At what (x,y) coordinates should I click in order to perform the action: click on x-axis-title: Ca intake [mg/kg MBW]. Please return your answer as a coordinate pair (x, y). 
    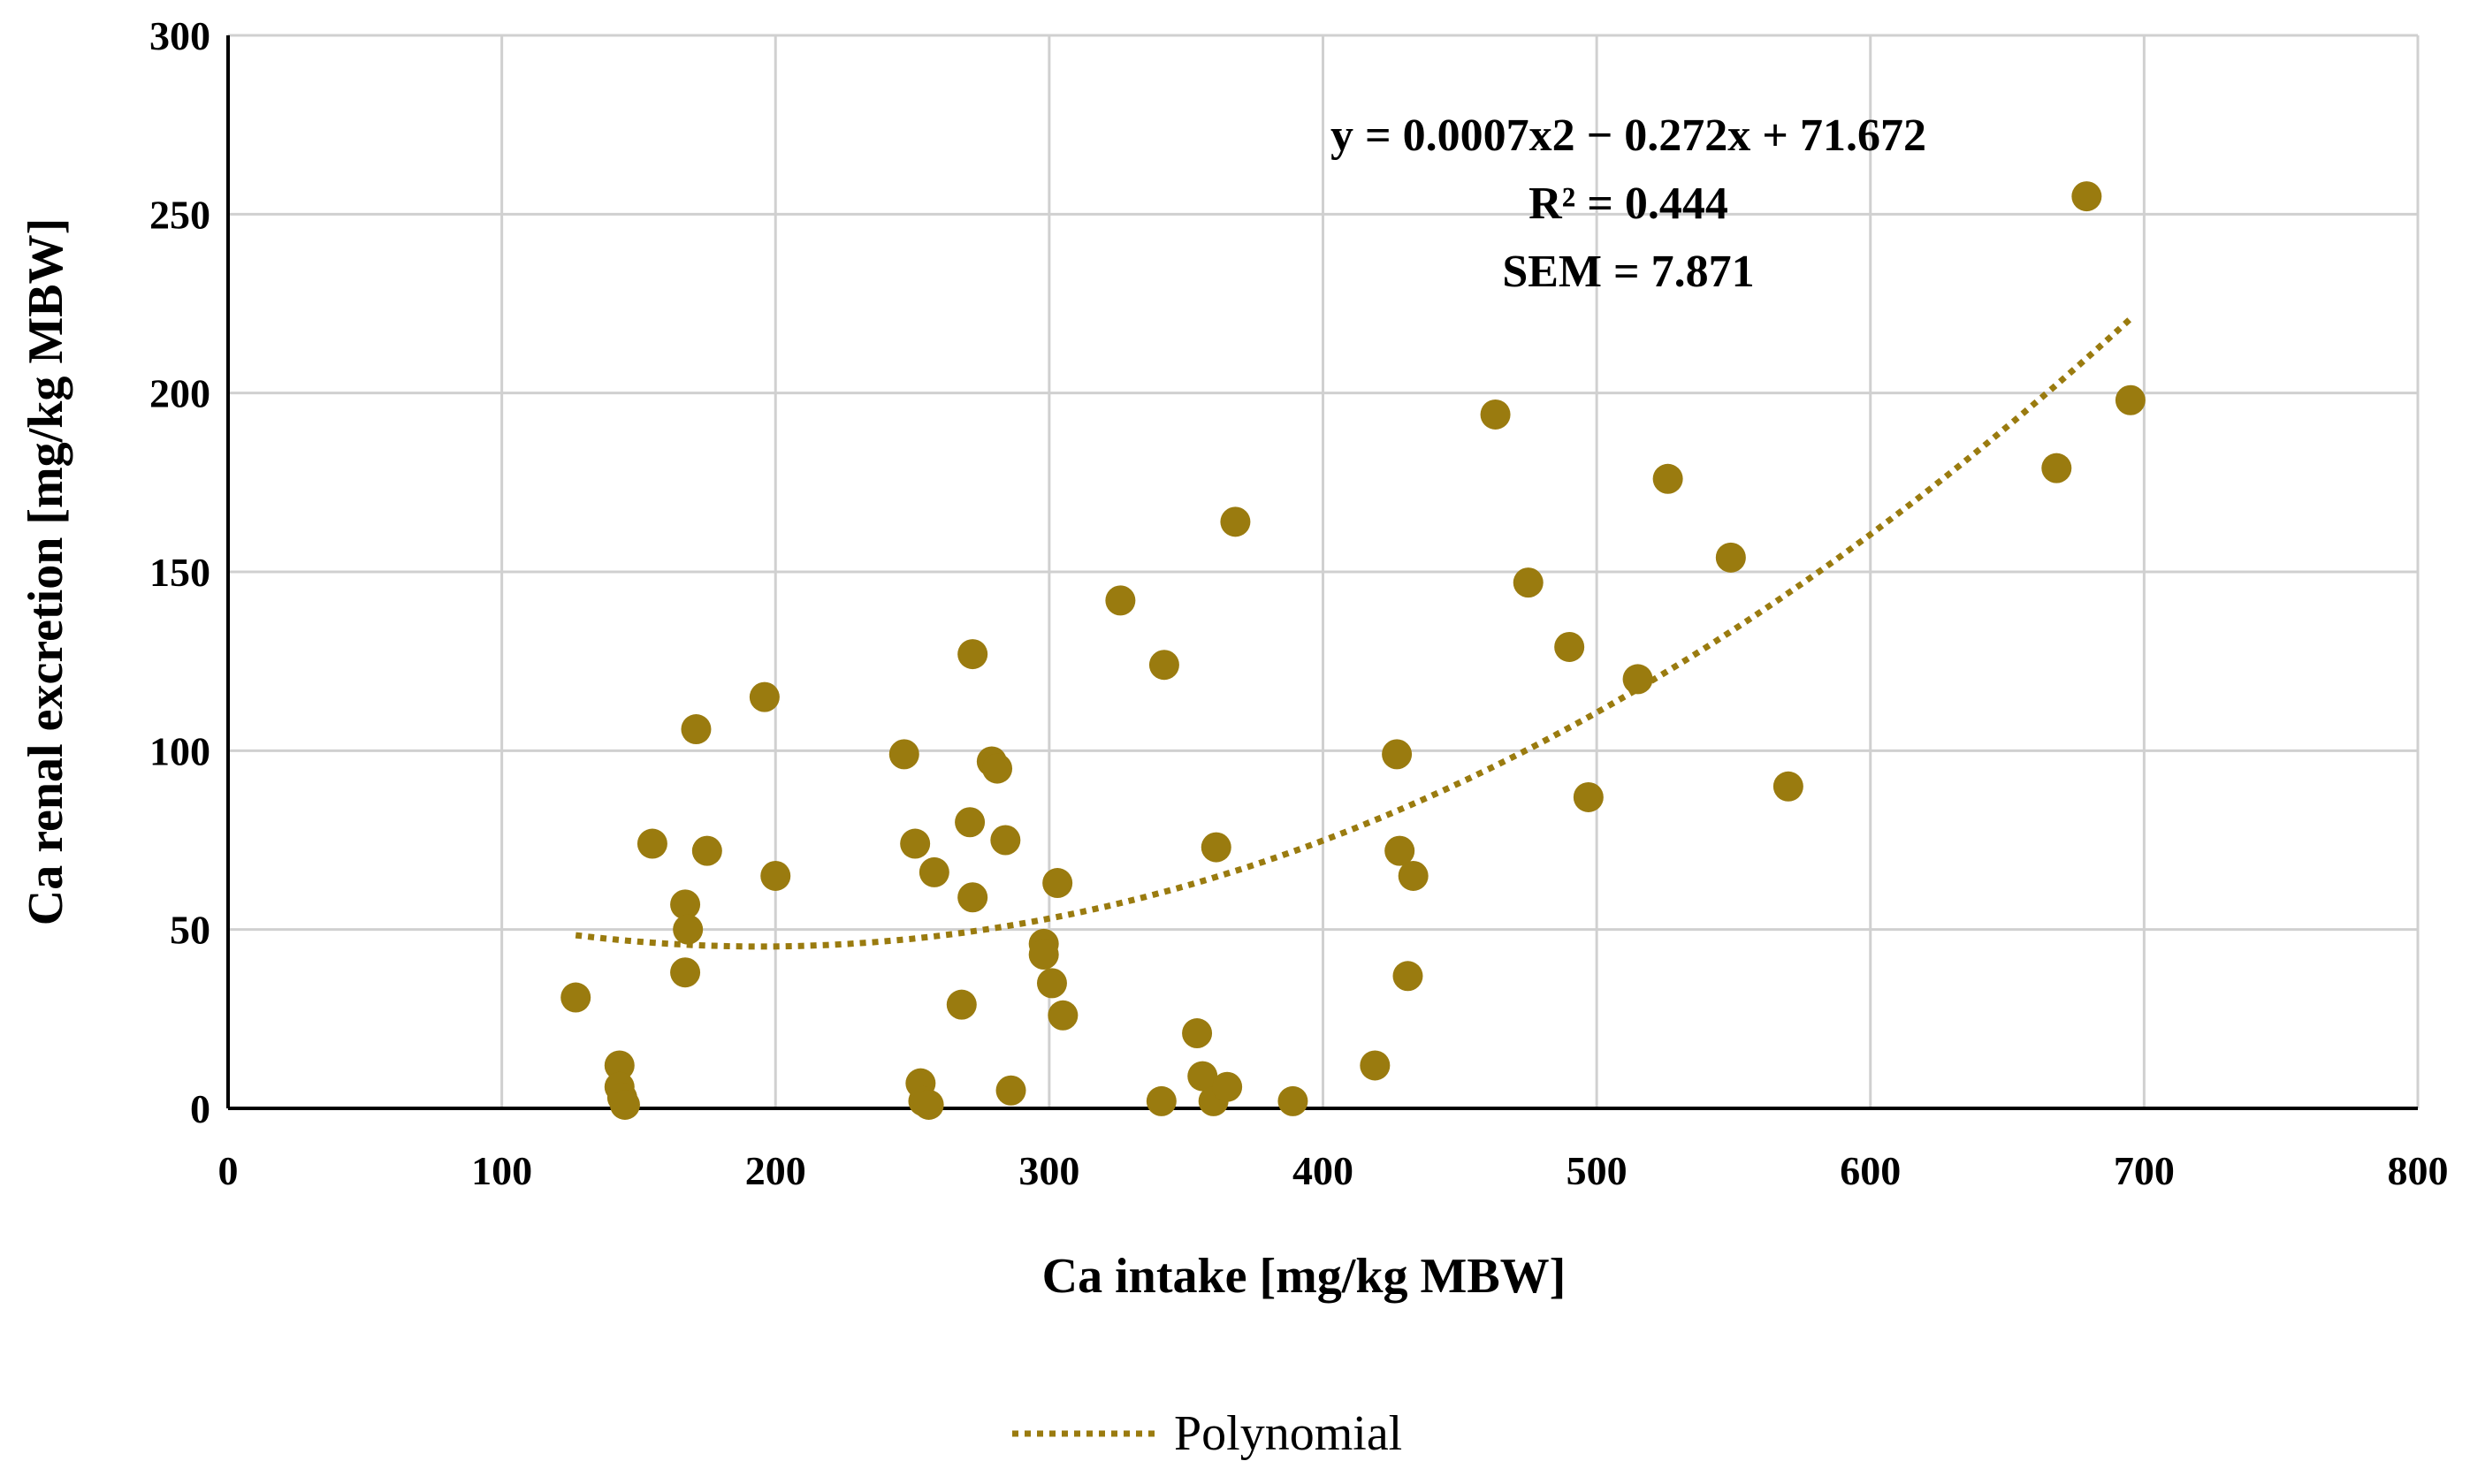
    Looking at the image, I should click on (1305, 1276).